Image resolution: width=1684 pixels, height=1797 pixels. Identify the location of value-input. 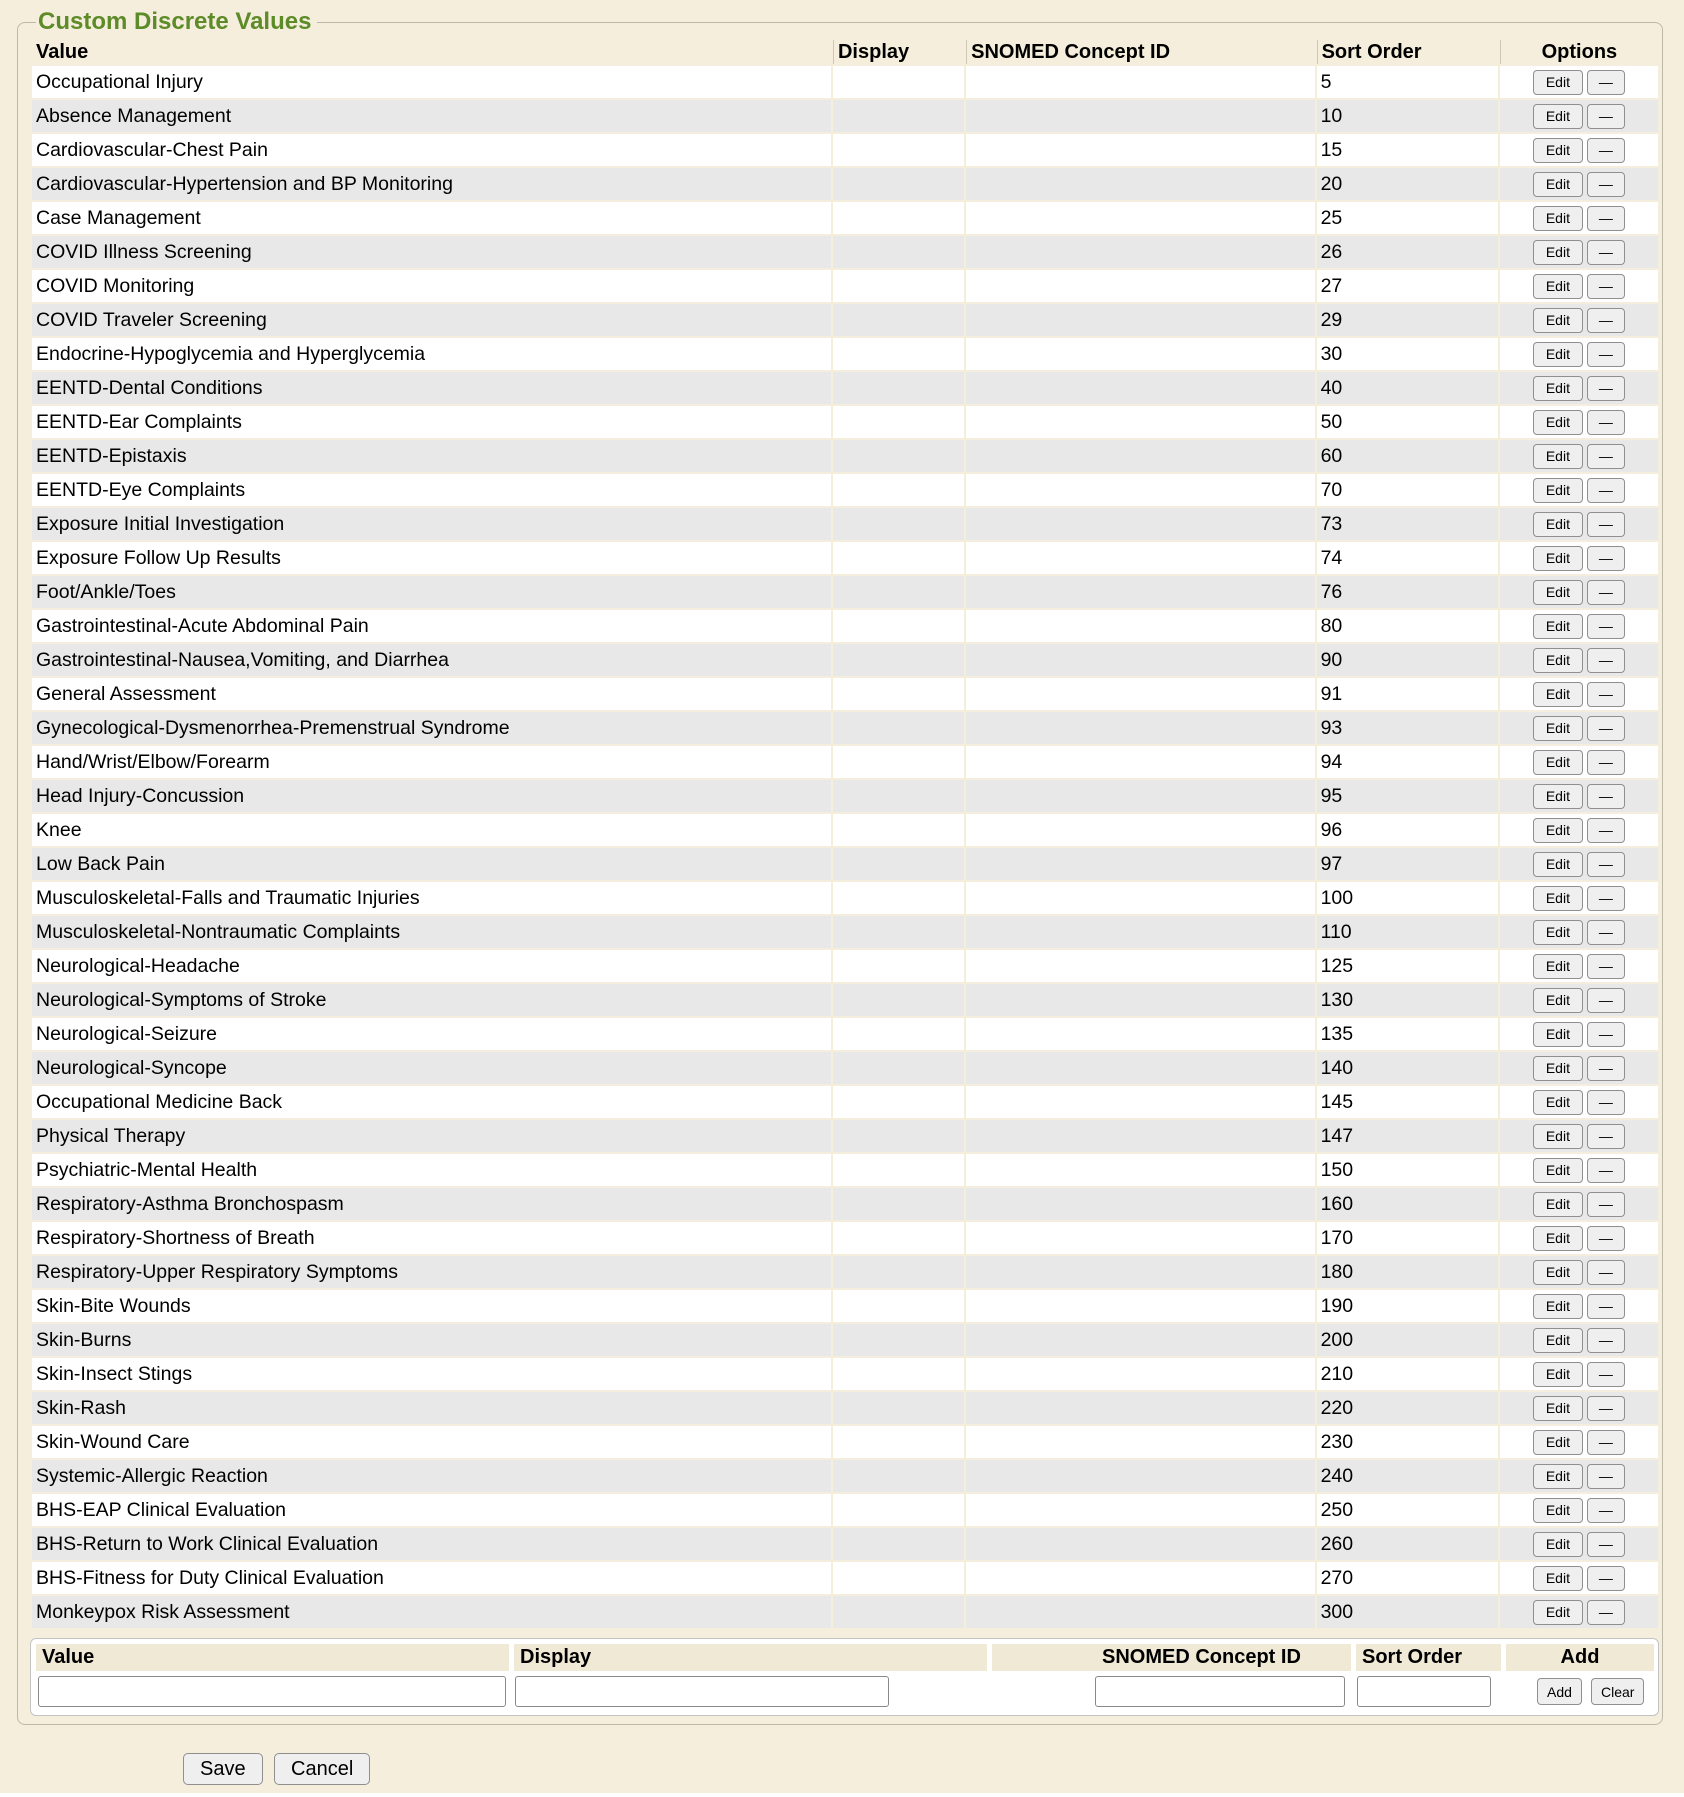
(272, 1691).